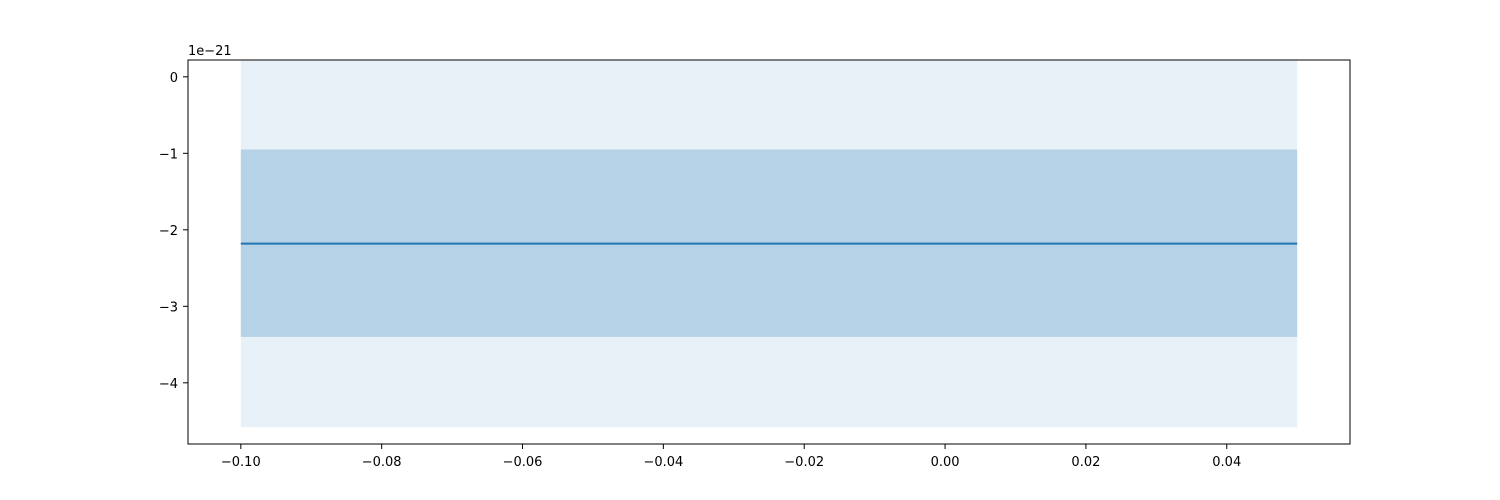  I want to click on x-tick-label: −0.04, so click(663, 462).